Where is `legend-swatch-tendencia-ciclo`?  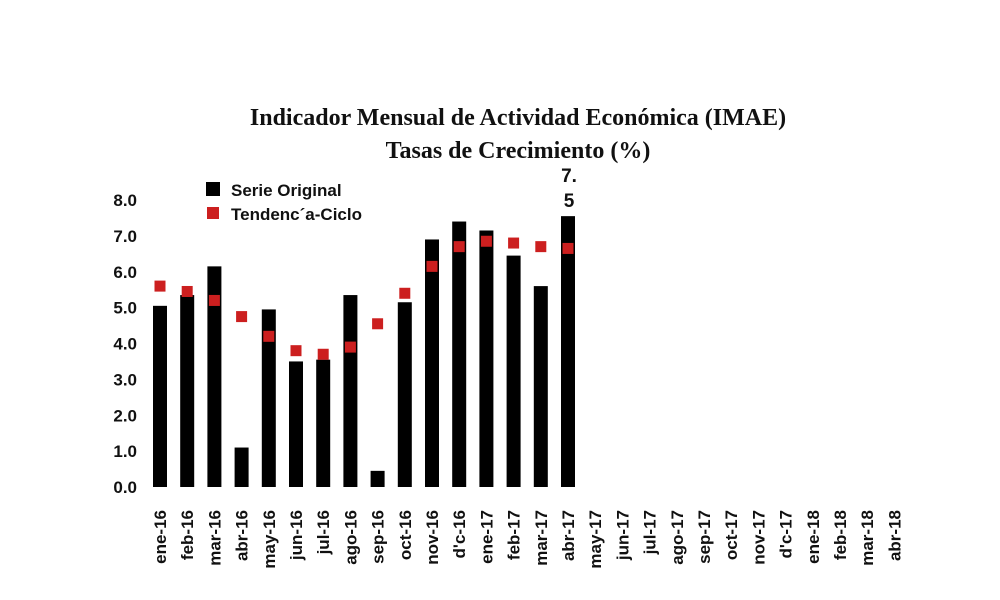
legend-swatch-tendencia-ciclo is located at coordinates (213, 213).